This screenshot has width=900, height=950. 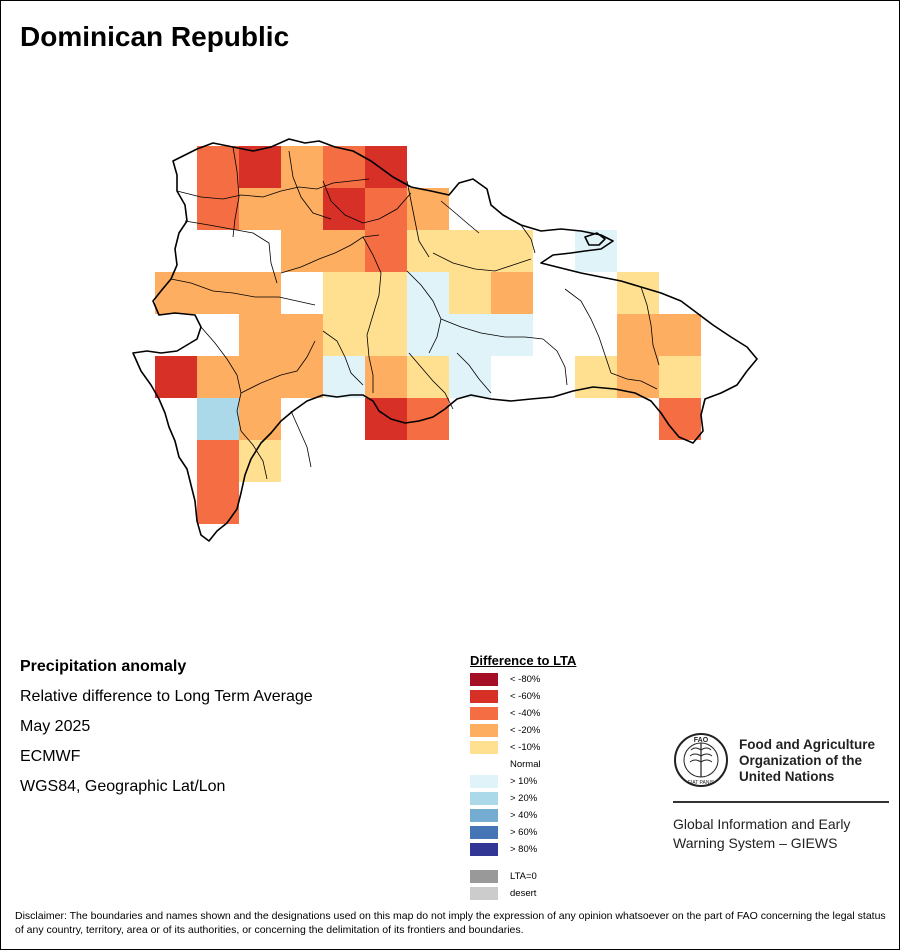 What do you see at coordinates (701, 740) in the screenshot?
I see `emblem-text: FAO` at bounding box center [701, 740].